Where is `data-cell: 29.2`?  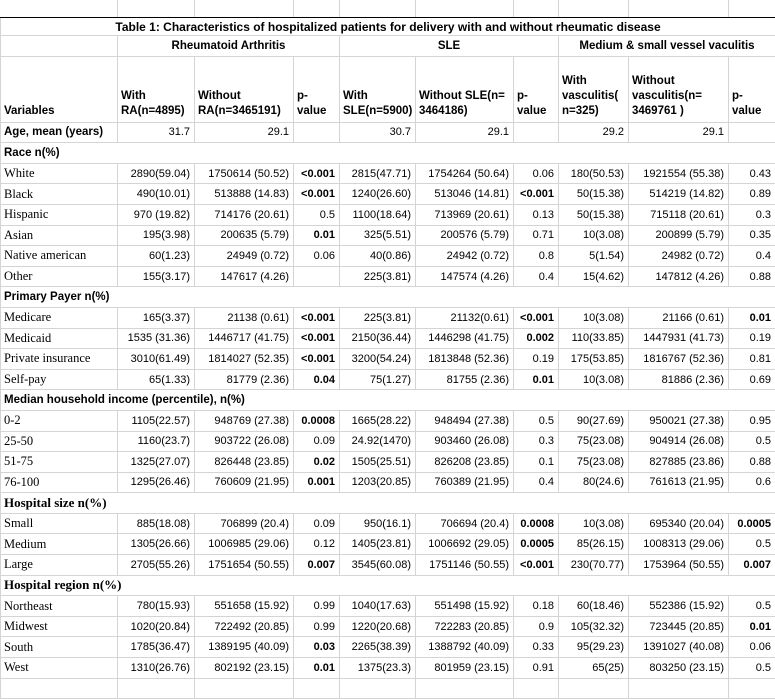
data-cell: 29.2 is located at coordinates (594, 132).